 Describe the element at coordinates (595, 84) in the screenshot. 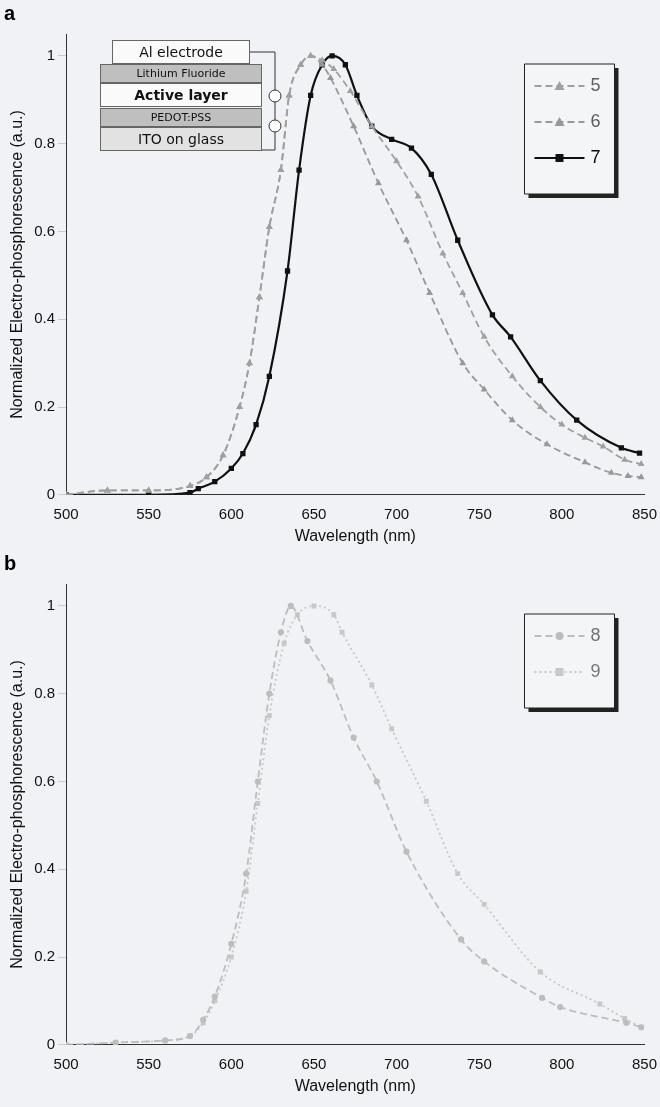

I see `legend-label: 5` at that location.